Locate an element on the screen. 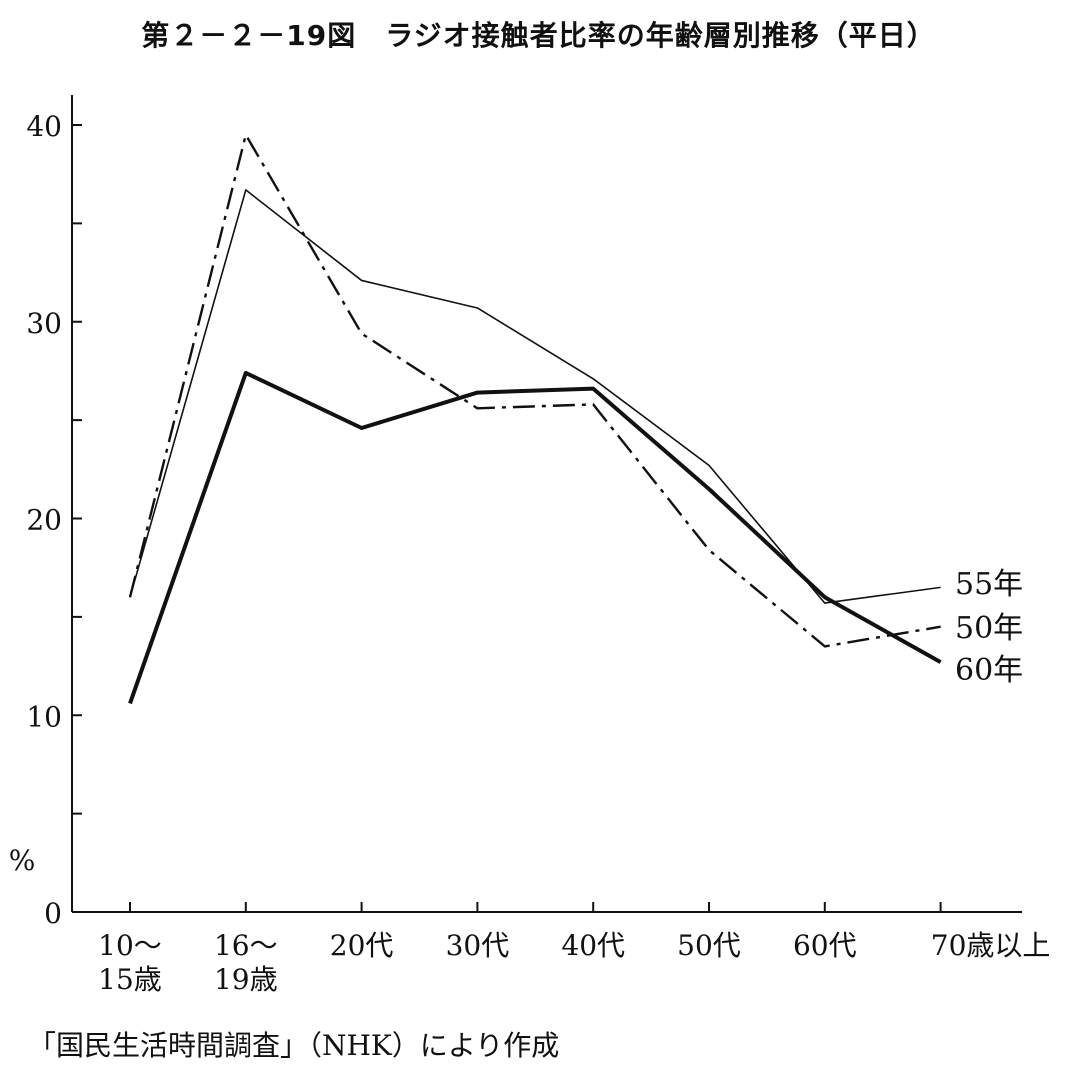 The width and height of the screenshot is (1077, 1073). x-tick-label: 30代 is located at coordinates (478, 945).